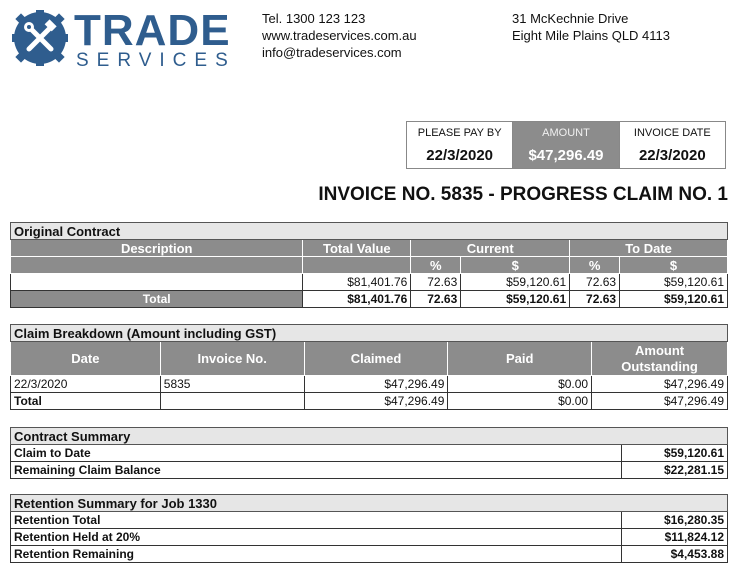  I want to click on remaining-balance-label: Remaining Claim Balance, so click(316, 470).